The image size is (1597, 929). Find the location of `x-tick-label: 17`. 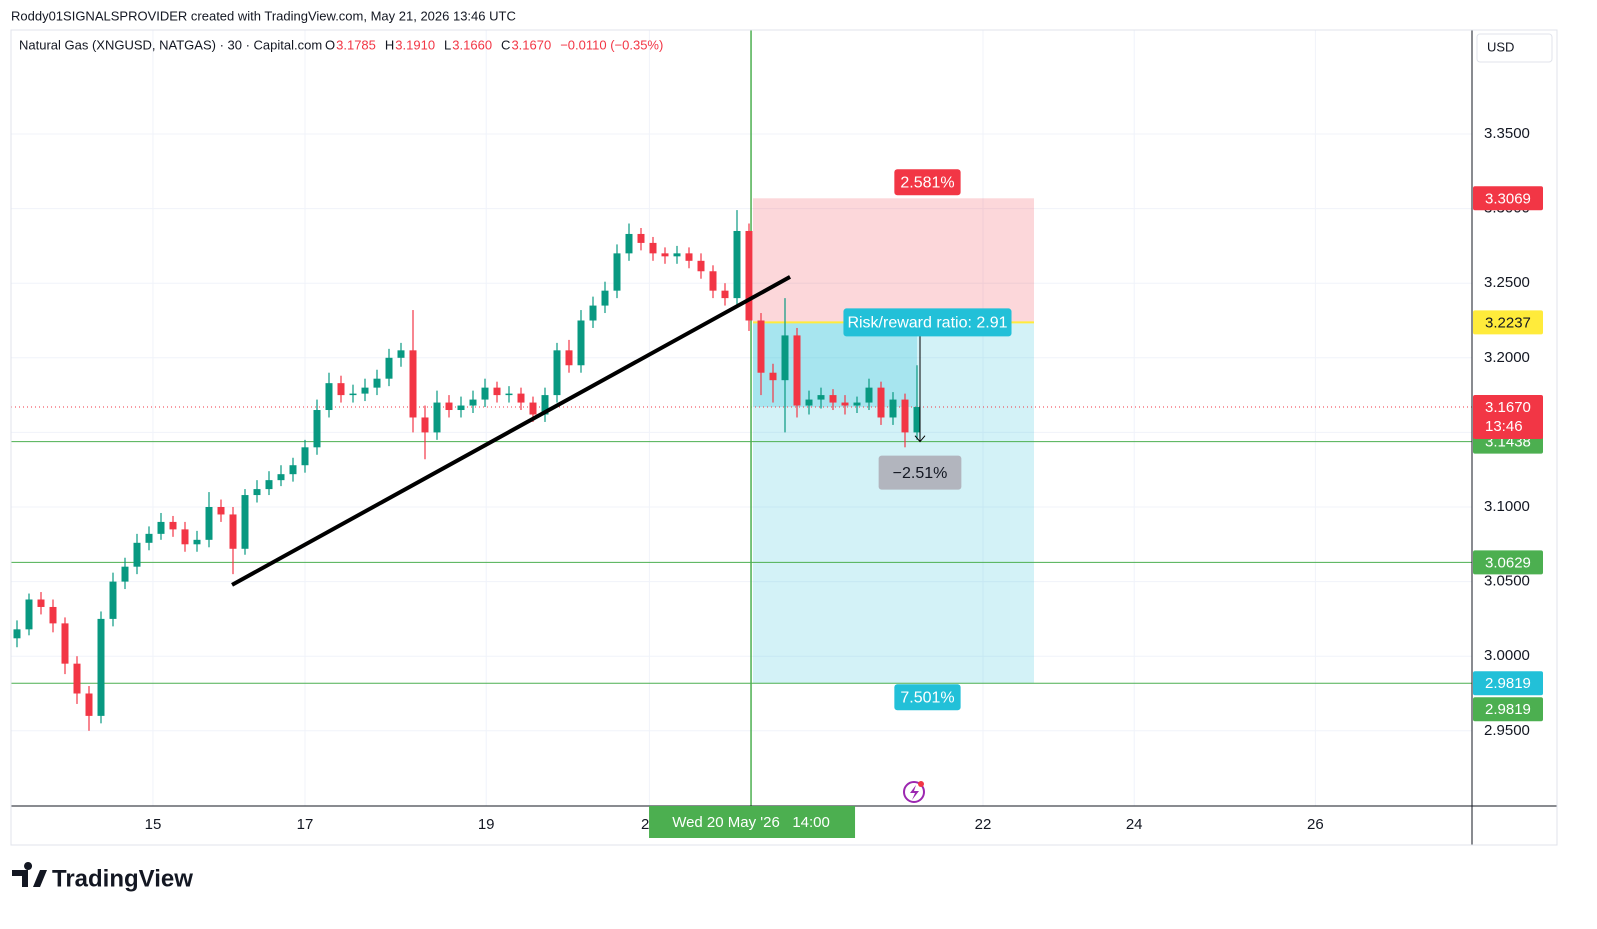

x-tick-label: 17 is located at coordinates (305, 824).